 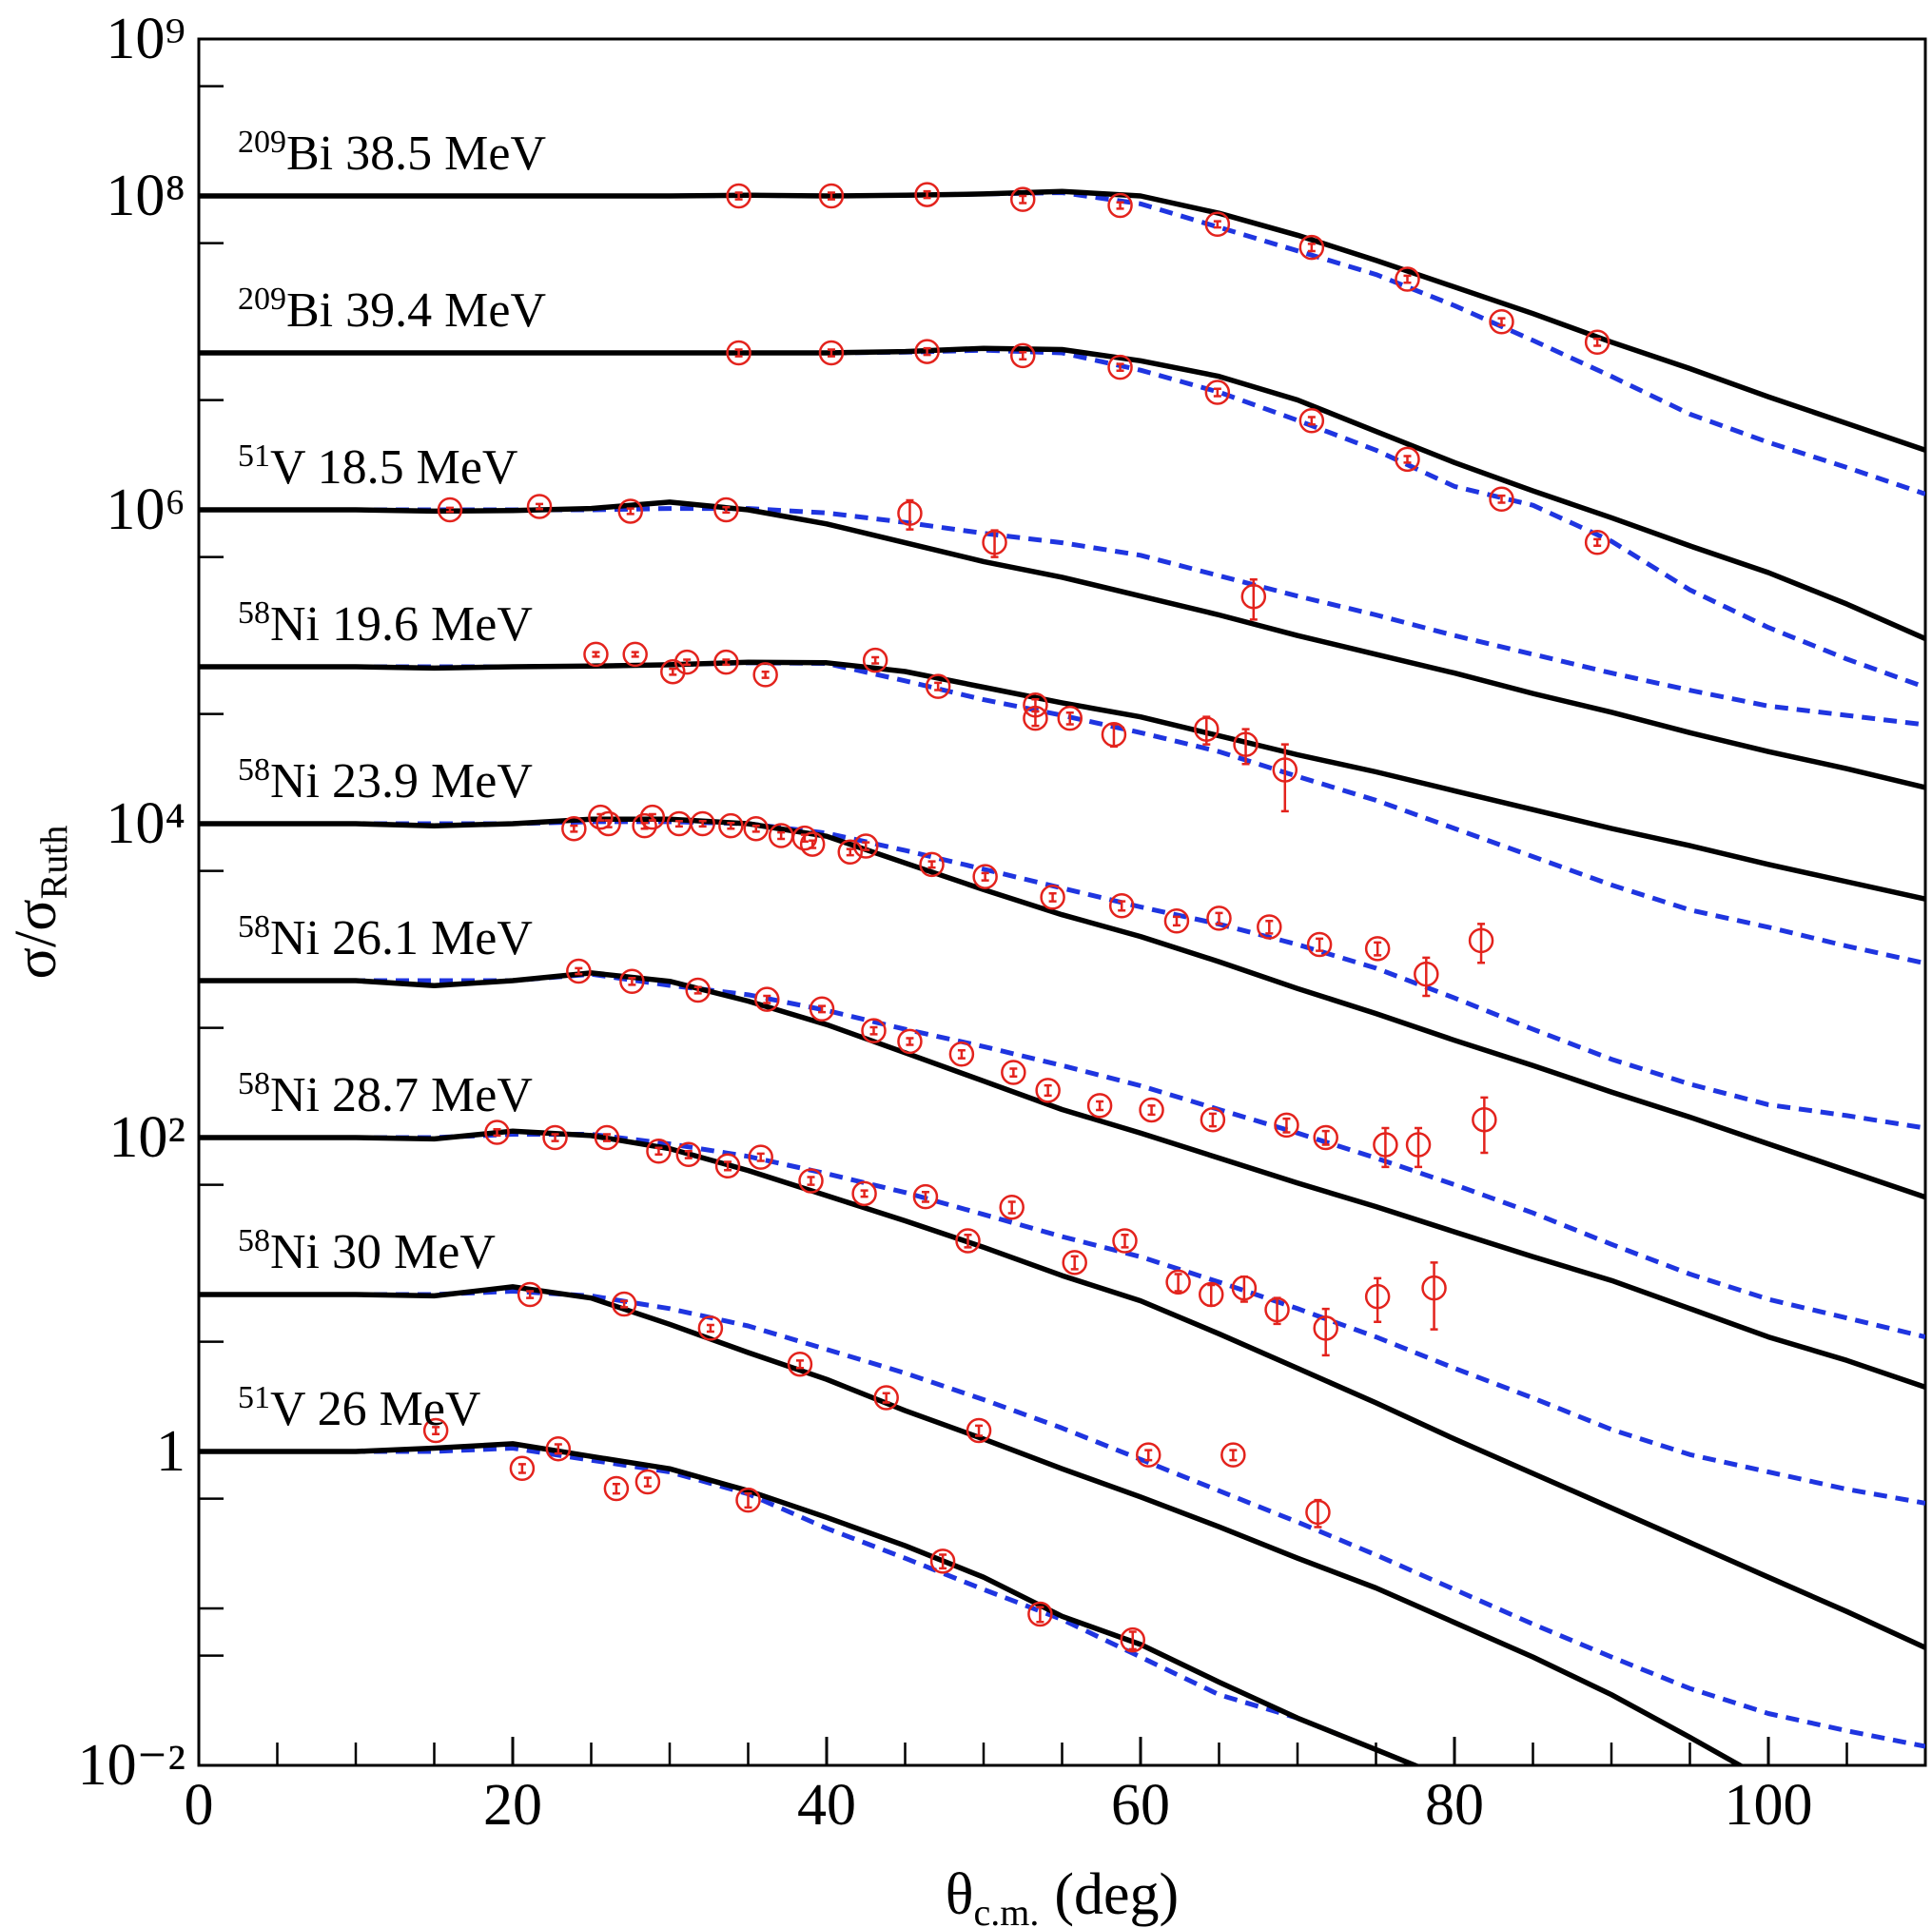 What do you see at coordinates (402, 781) in the screenshot?
I see `series-label-text: Ni 23.9 MeV` at bounding box center [402, 781].